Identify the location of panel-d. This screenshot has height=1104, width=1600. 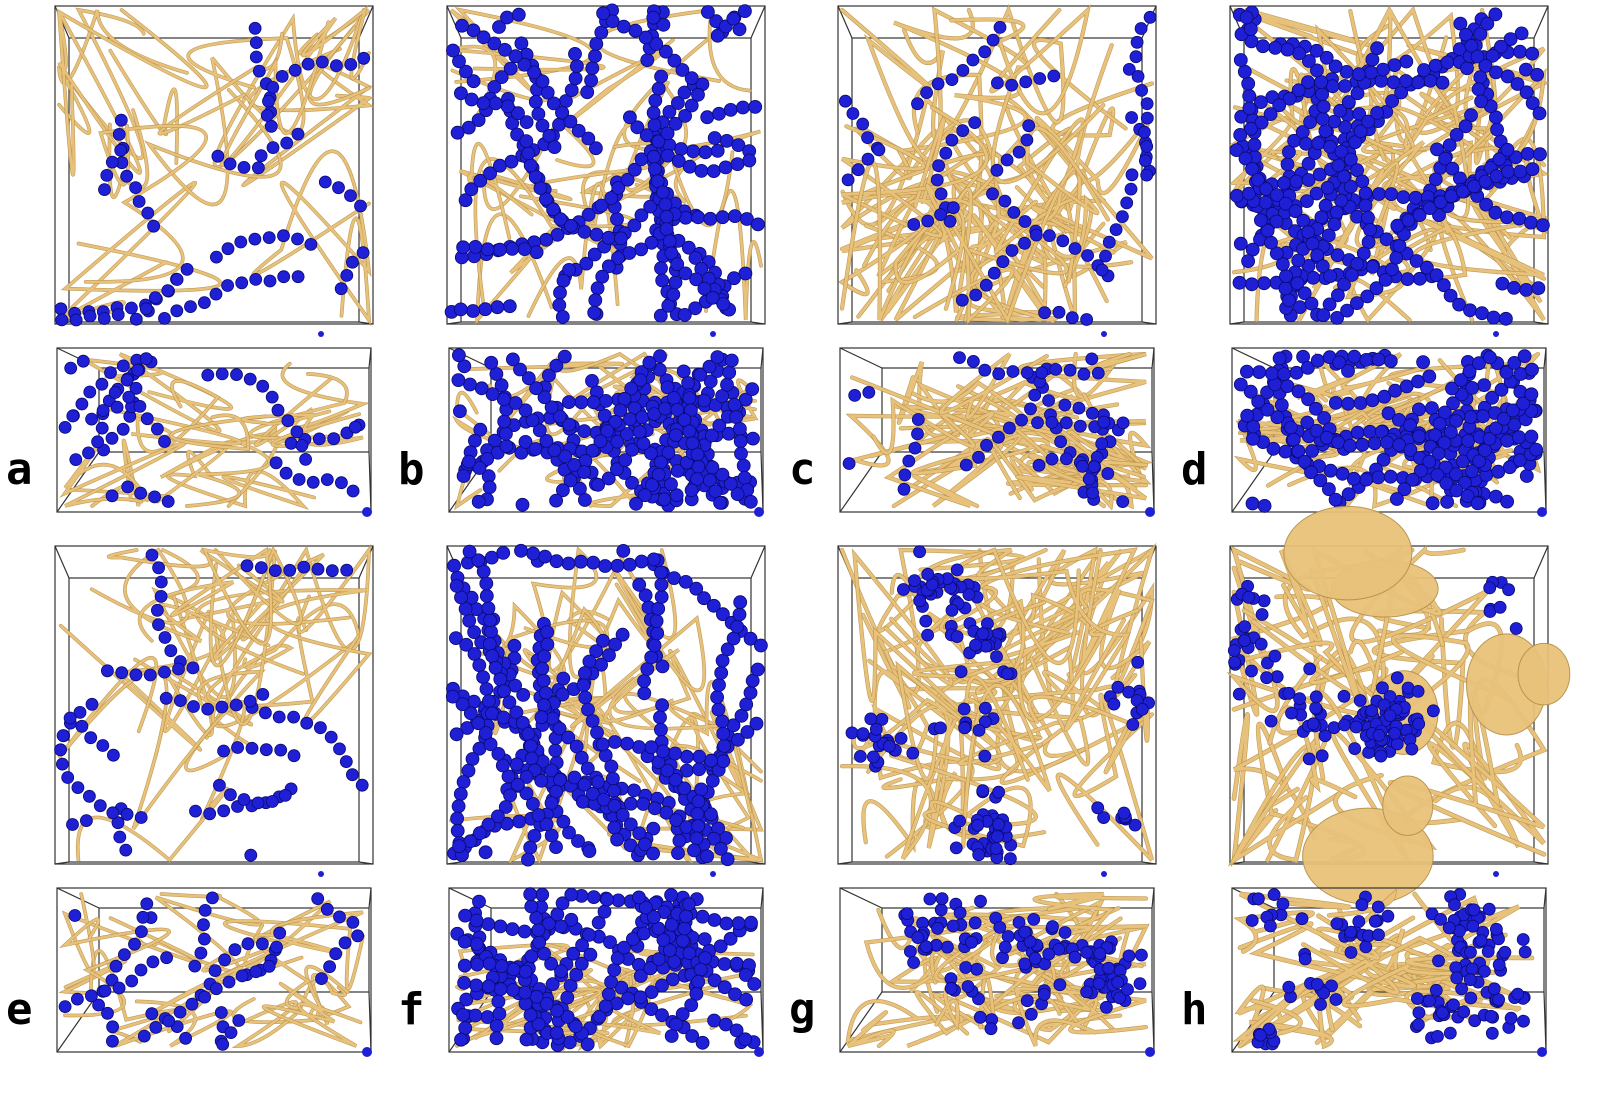
(1389, 261).